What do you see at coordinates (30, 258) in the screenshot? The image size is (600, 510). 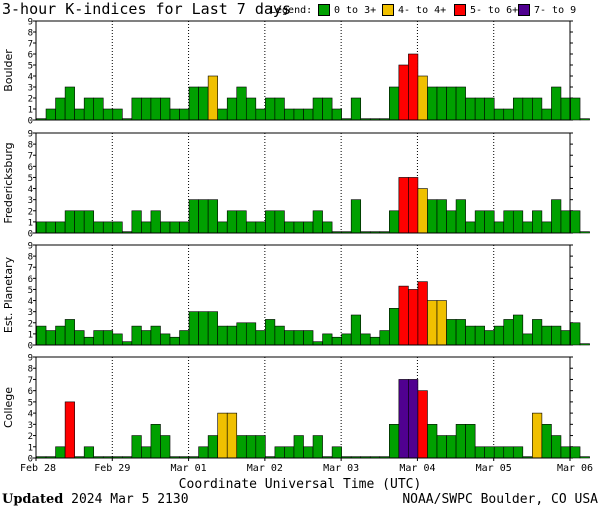 I see `y-tick-label: 8` at bounding box center [30, 258].